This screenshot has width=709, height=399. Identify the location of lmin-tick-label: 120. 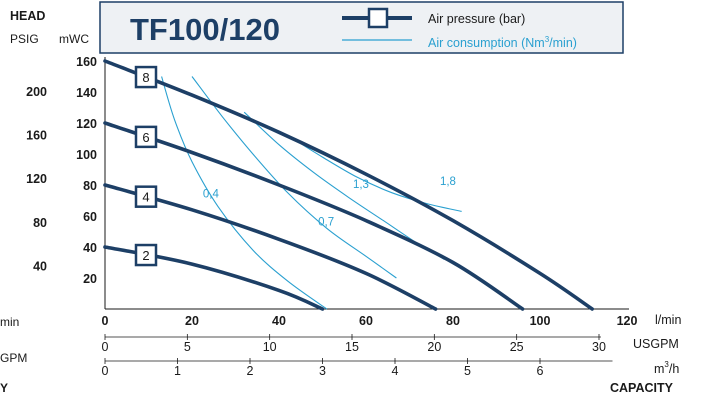
(627, 321).